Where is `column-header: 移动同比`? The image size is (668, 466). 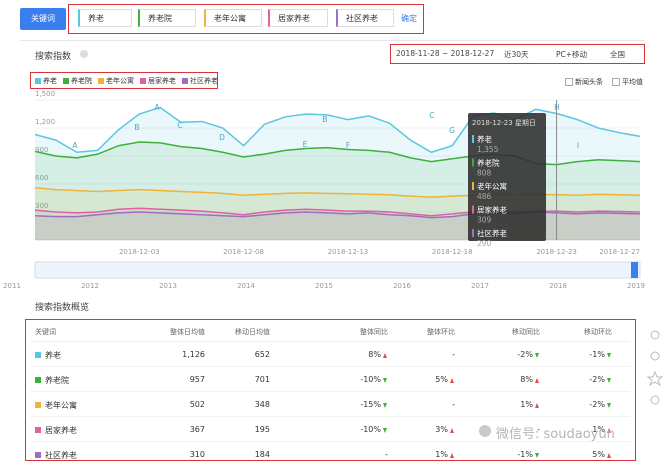 column-header: 移动同比 is located at coordinates (526, 332).